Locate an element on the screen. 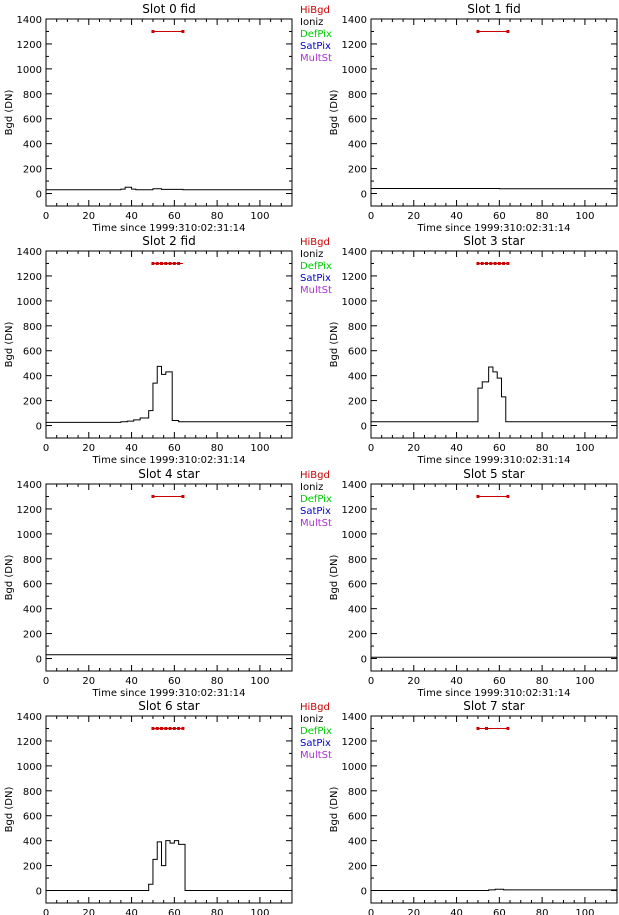  panel-title: Slot 3 star is located at coordinates (494, 241).